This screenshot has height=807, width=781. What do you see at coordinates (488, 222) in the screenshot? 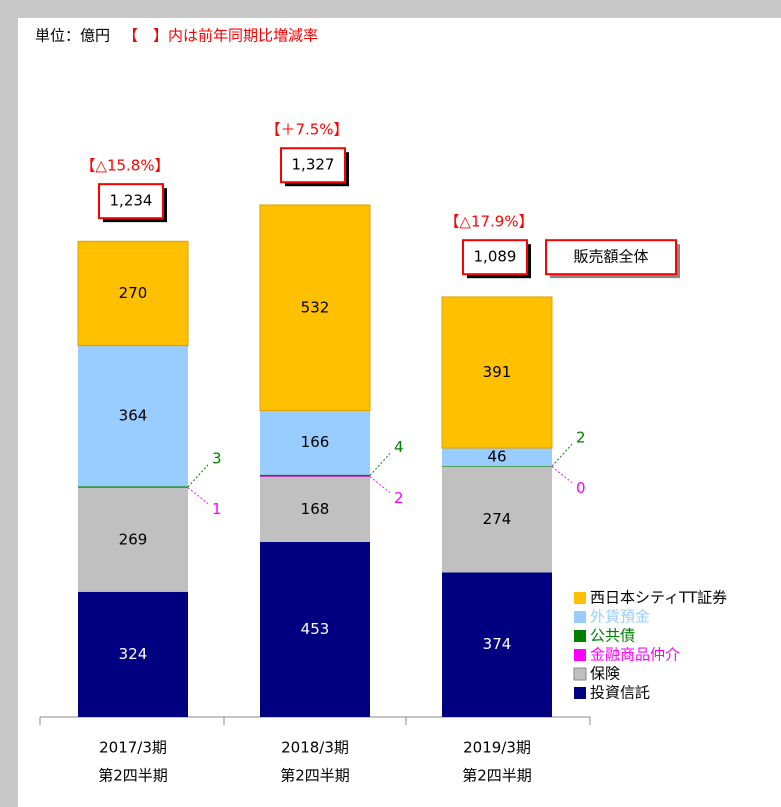
I see `change-label: 【△17.9%】` at bounding box center [488, 222].